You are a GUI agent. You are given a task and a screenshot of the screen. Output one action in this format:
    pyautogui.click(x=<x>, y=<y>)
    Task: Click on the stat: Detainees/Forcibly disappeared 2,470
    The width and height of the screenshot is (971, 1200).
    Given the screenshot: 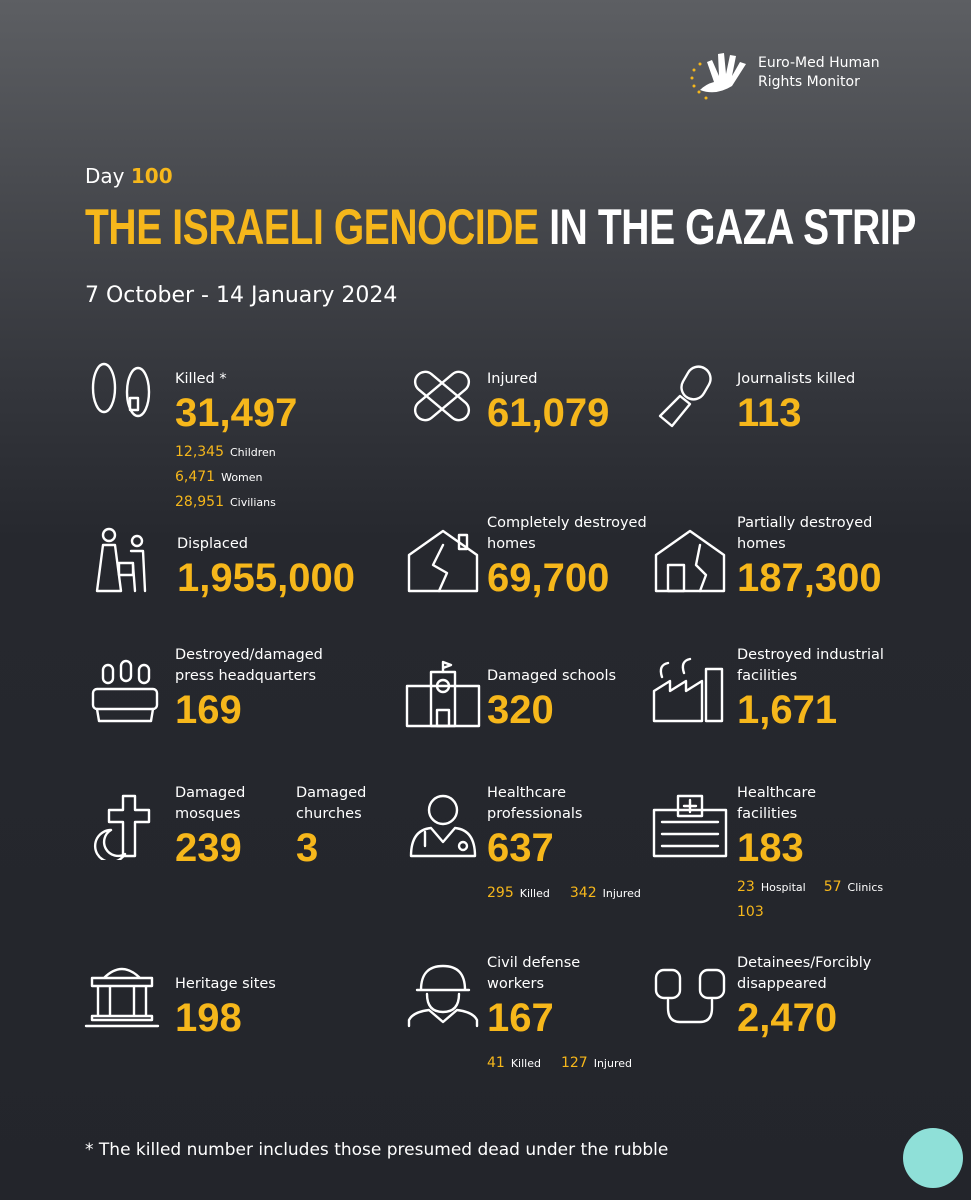 What is the action you would take?
    pyautogui.click(x=804, y=997)
    